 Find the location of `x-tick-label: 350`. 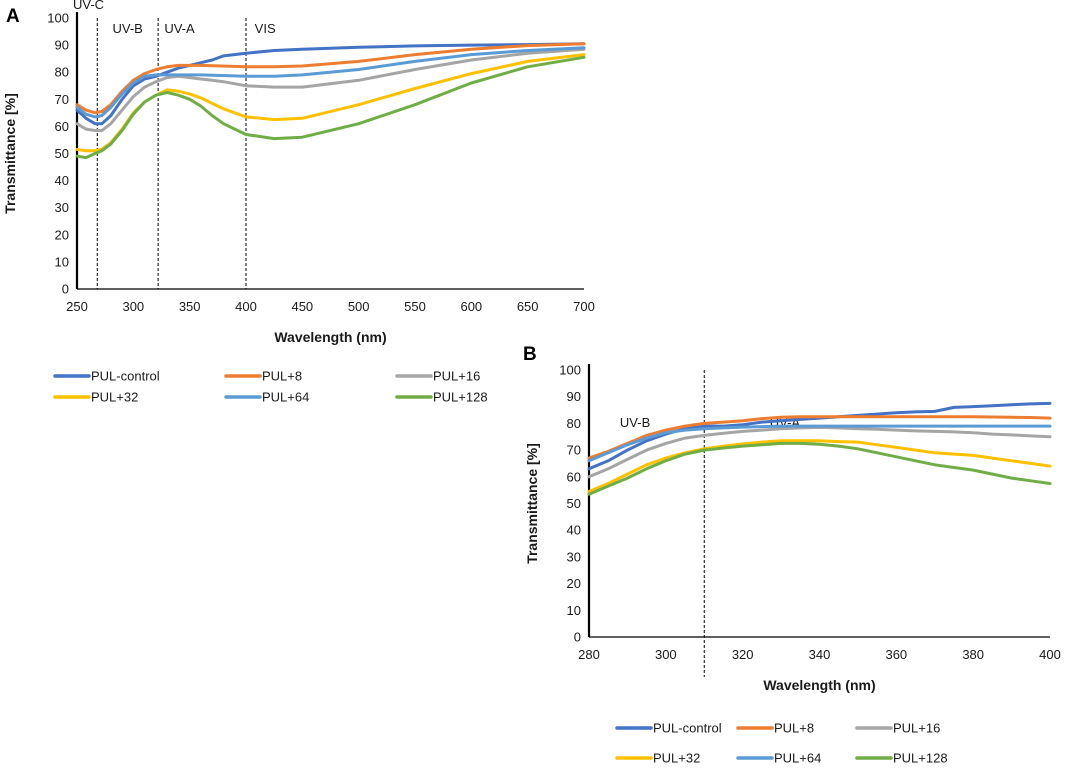

x-tick-label: 350 is located at coordinates (190, 306).